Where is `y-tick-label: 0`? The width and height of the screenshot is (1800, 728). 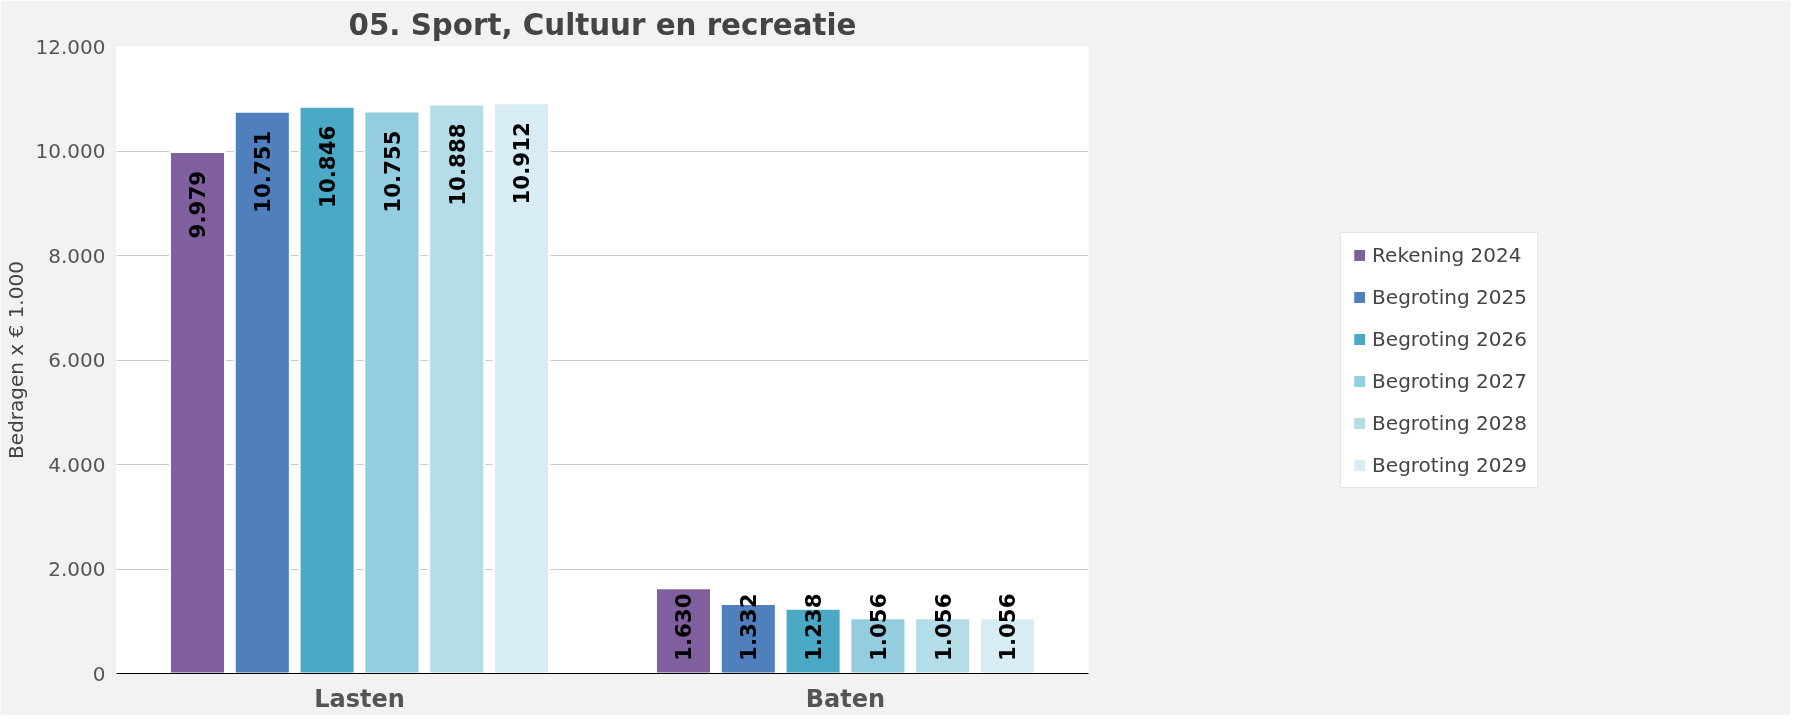
y-tick-label: 0 is located at coordinates (99, 673).